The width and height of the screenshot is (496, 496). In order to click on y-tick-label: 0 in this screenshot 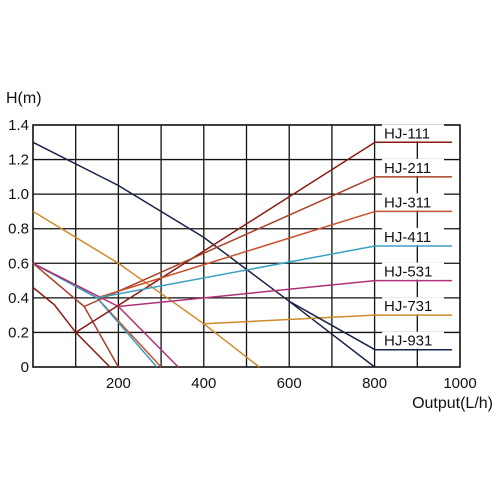, I will do `click(25, 367)`.